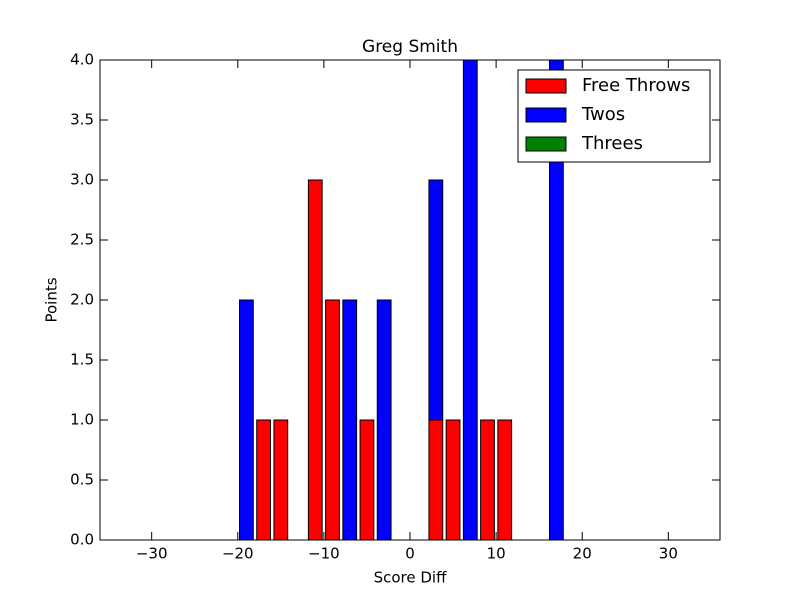 This screenshot has width=800, height=600. Describe the element at coordinates (582, 554) in the screenshot. I see `x-tick-label: 20` at that location.